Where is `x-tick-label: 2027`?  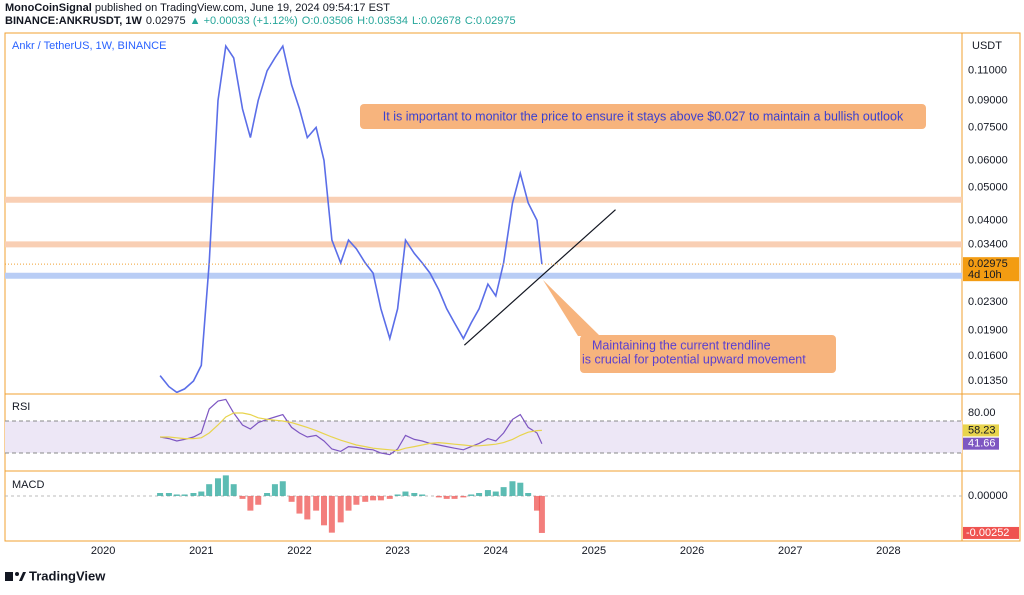
x-tick-label: 2027 is located at coordinates (790, 551).